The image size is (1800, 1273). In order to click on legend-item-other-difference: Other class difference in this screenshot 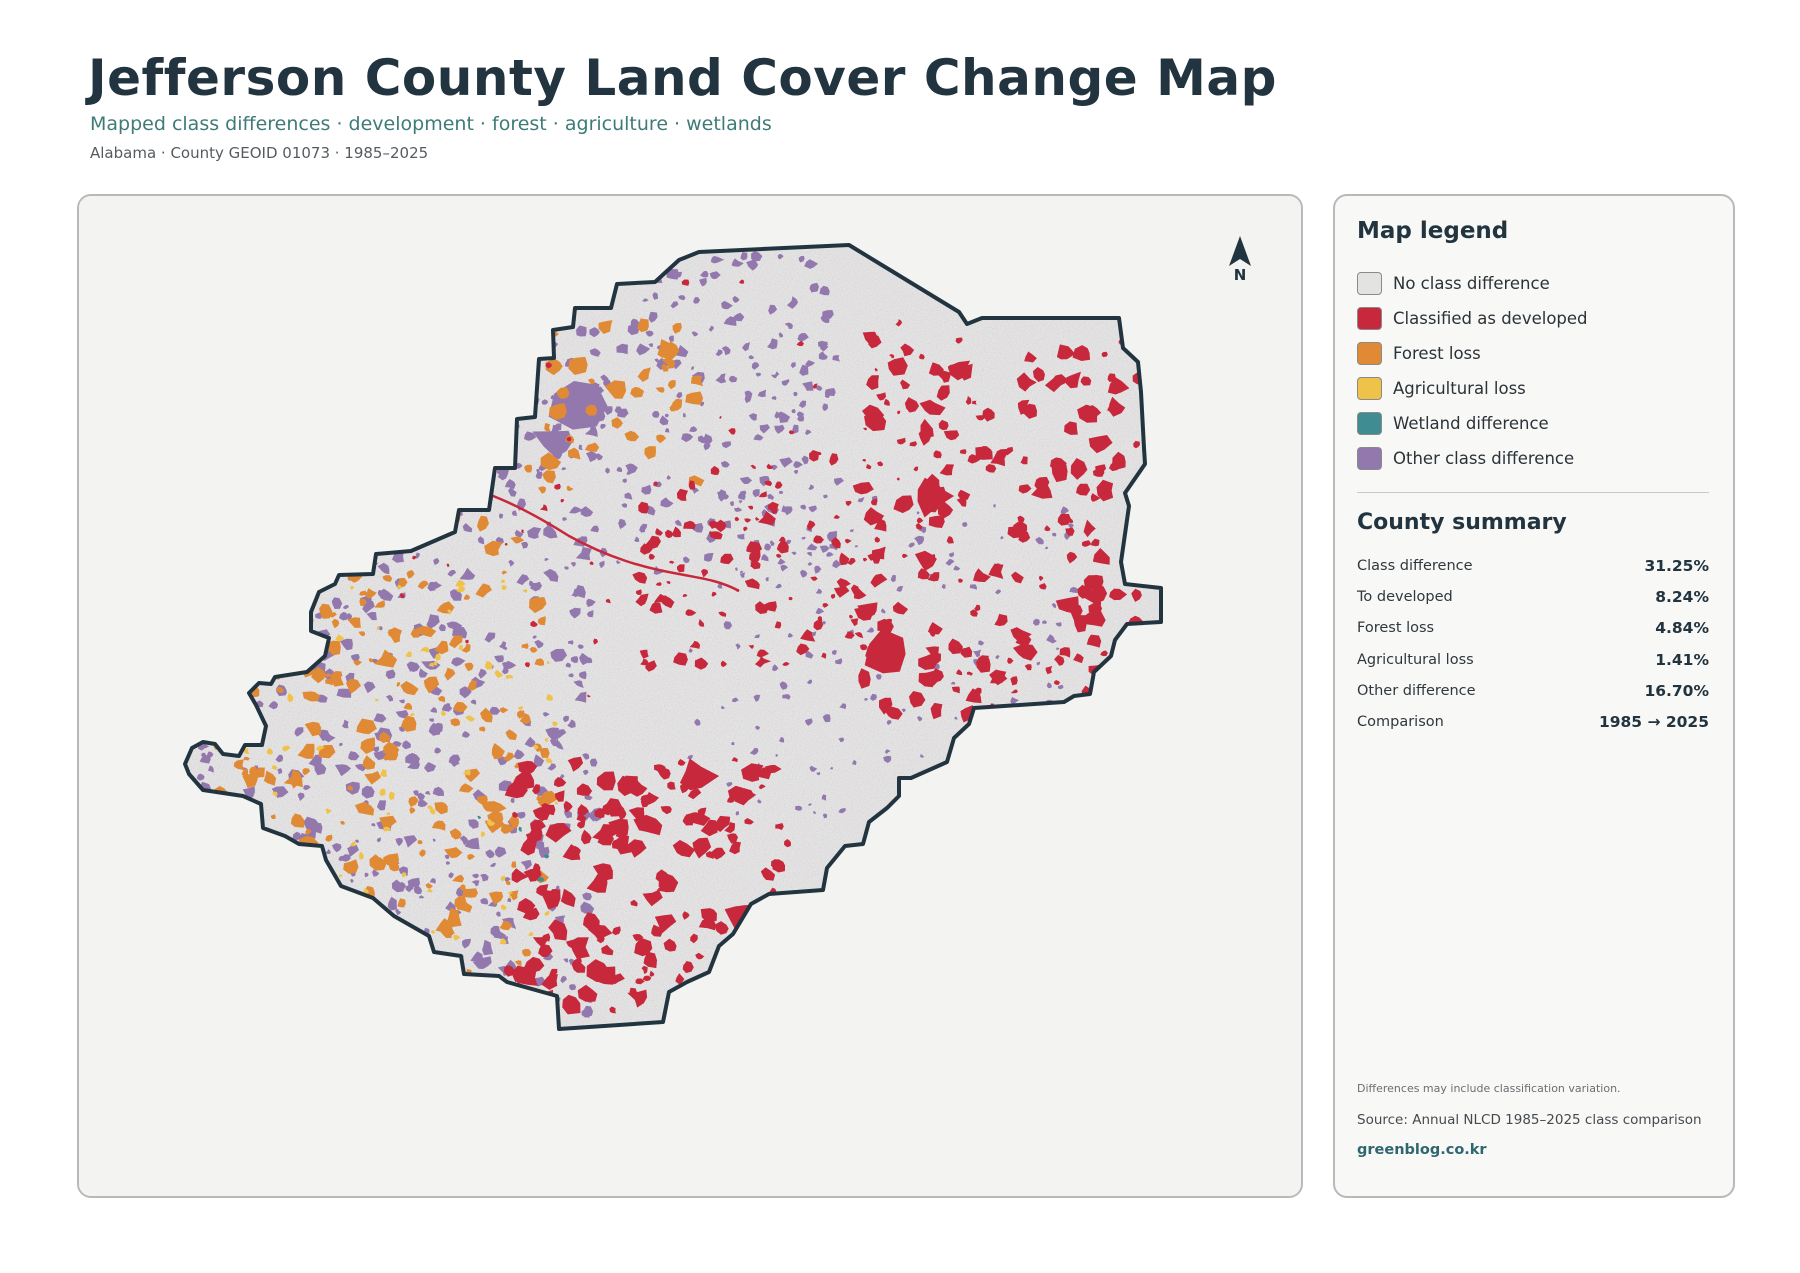, I will do `click(1532, 458)`.